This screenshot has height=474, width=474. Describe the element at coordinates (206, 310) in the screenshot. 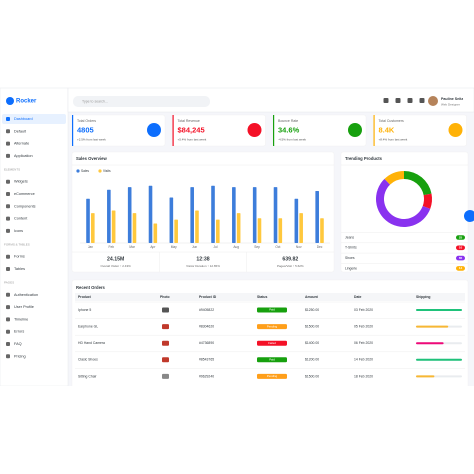

I see `cell-product-id: #9405822` at that location.